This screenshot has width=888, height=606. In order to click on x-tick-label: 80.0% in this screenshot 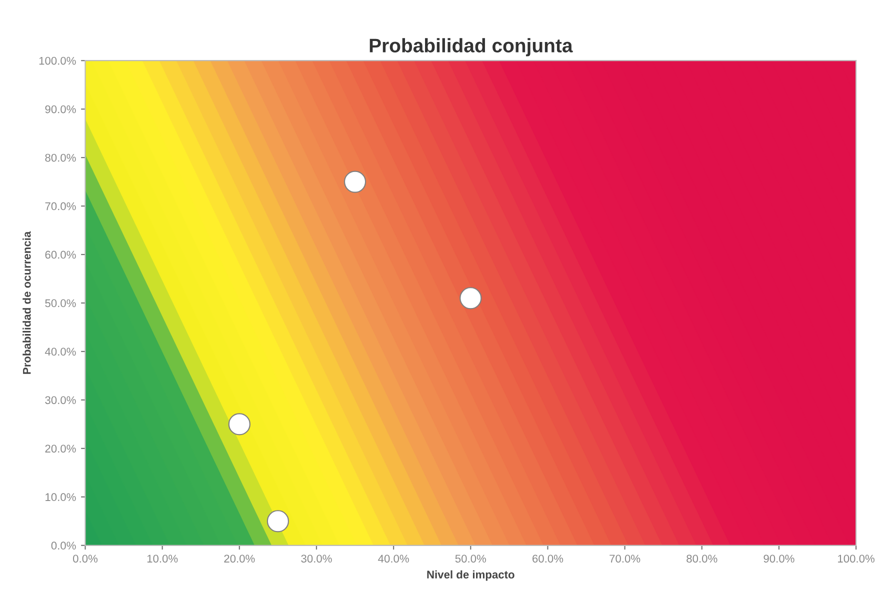, I will do `click(702, 558)`.